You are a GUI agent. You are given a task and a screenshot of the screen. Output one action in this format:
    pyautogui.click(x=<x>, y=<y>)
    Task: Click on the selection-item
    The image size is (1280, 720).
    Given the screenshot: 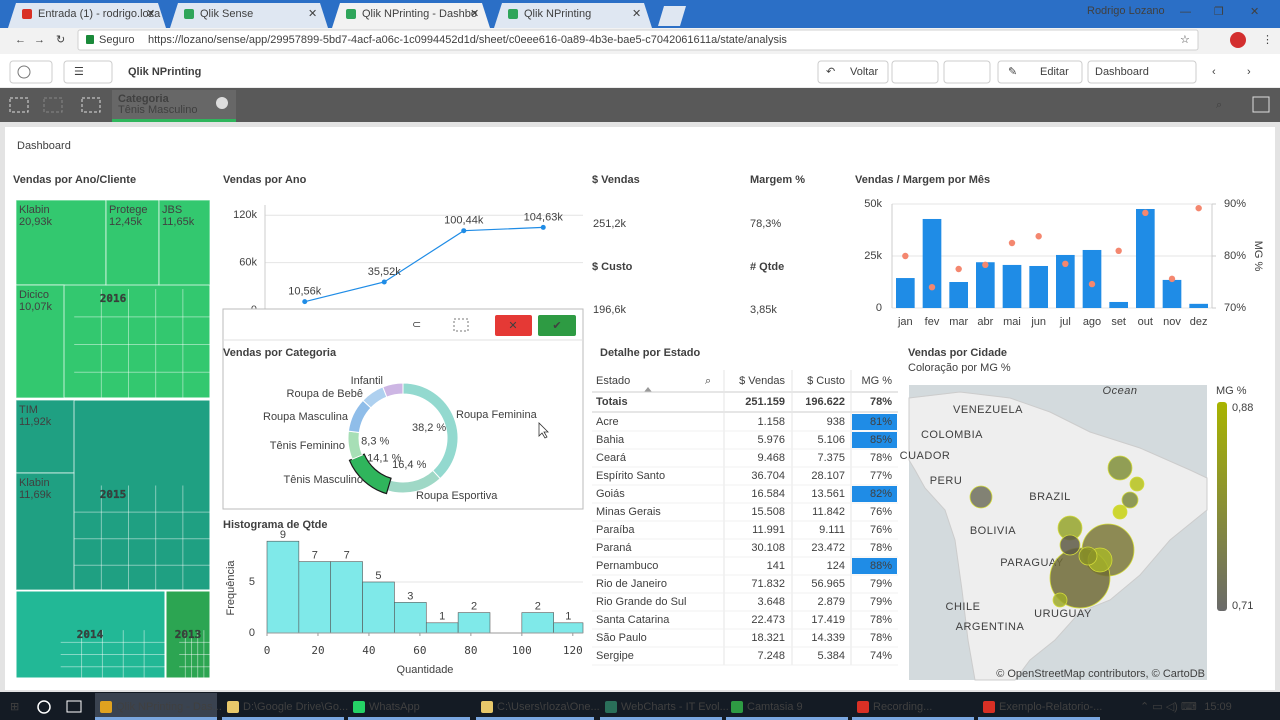 What is the action you would take?
    pyautogui.click(x=174, y=106)
    